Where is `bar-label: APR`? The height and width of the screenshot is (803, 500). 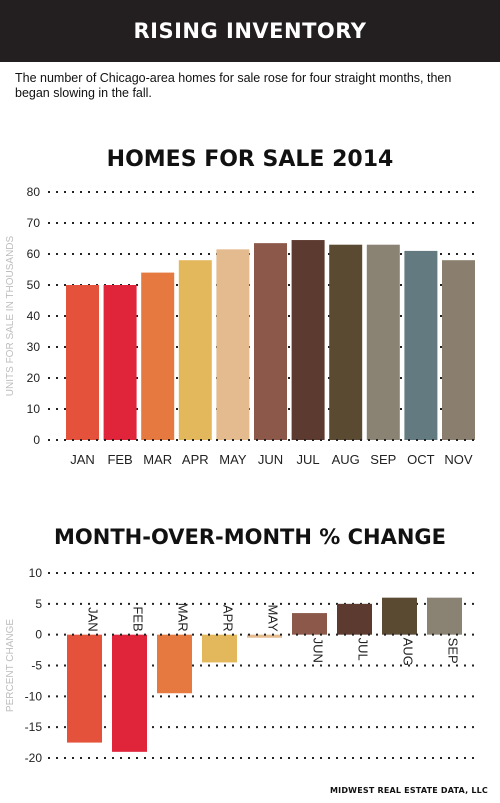
bar-label: APR is located at coordinates (228, 618).